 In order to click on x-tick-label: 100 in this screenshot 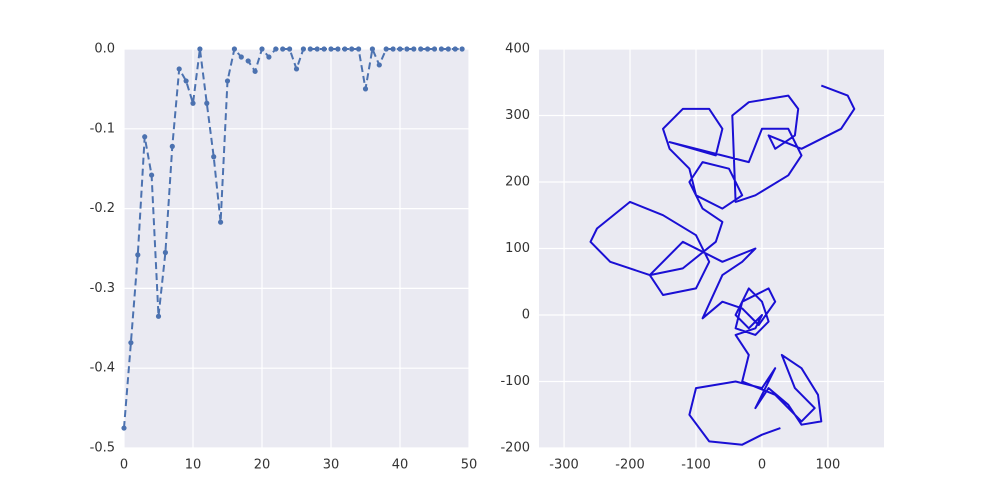, I will do `click(828, 465)`.